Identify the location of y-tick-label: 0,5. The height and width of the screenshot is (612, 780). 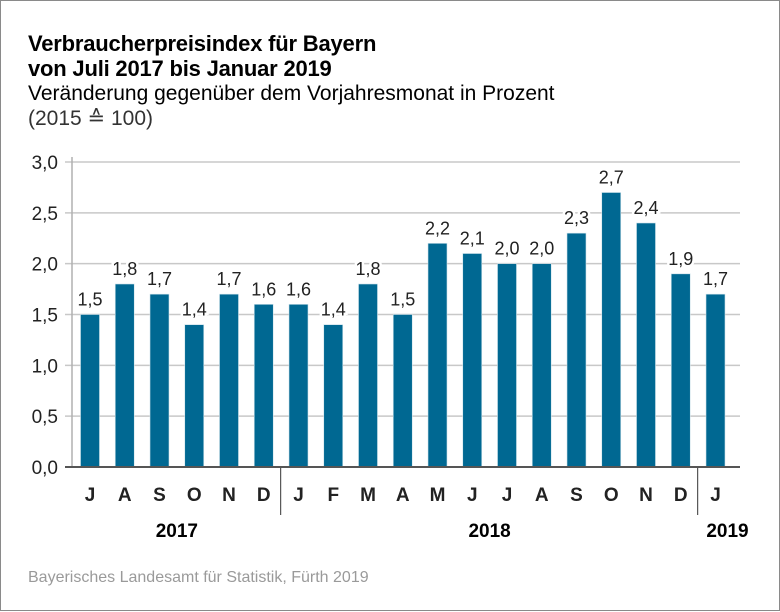
(45, 417).